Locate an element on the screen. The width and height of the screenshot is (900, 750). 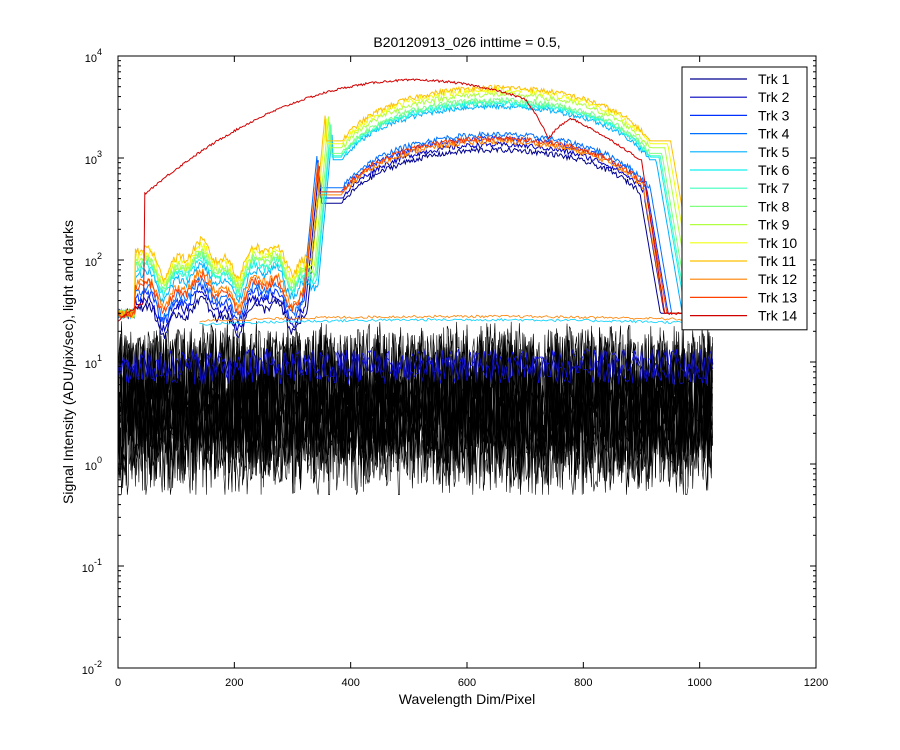
x-tick-label: 1200 is located at coordinates (816, 683).